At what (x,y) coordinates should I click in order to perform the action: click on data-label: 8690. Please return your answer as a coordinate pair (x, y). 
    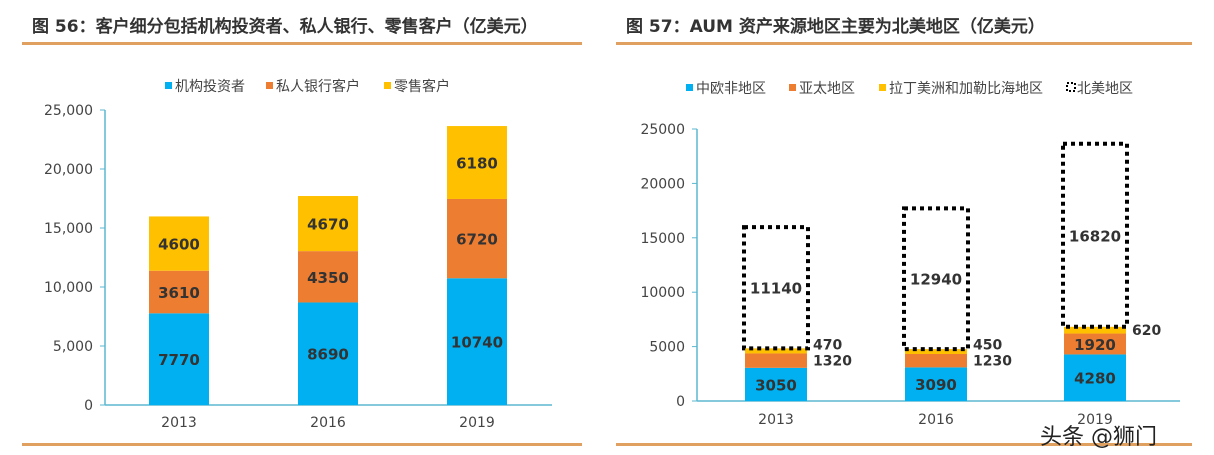
    Looking at the image, I should click on (328, 355).